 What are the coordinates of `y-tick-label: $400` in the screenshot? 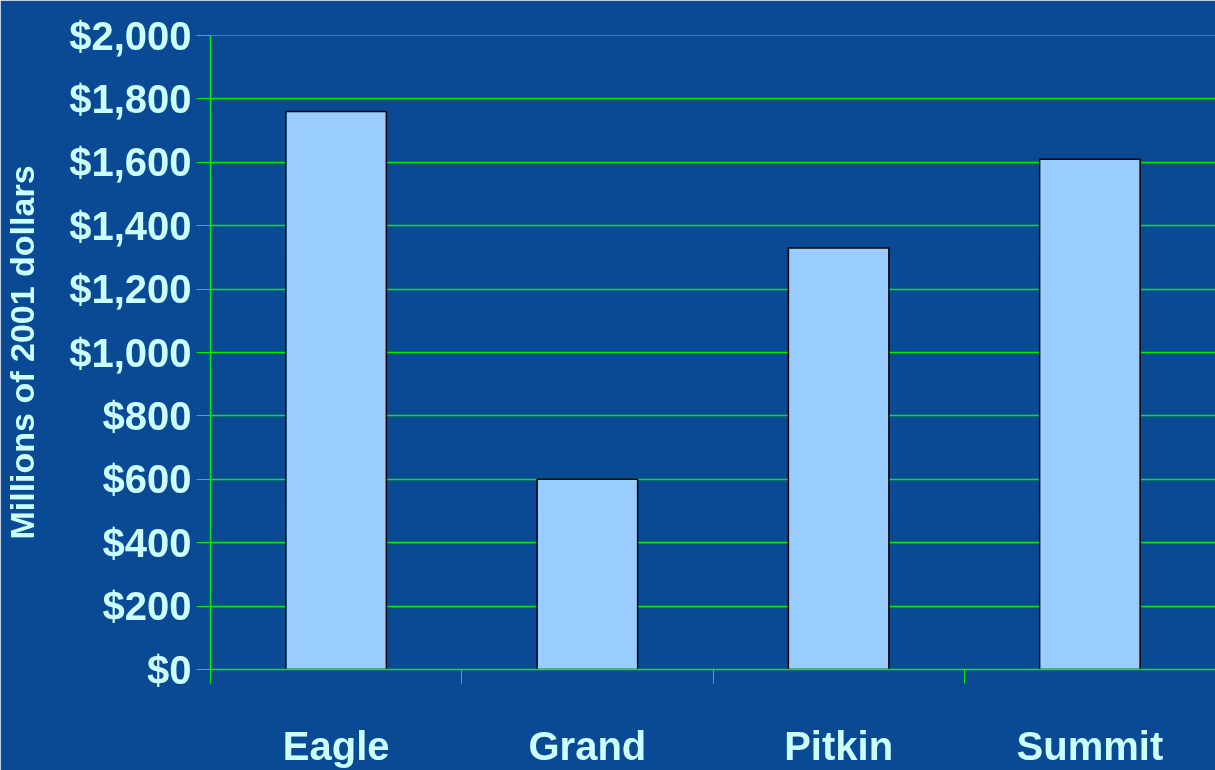 It's located at (147, 542).